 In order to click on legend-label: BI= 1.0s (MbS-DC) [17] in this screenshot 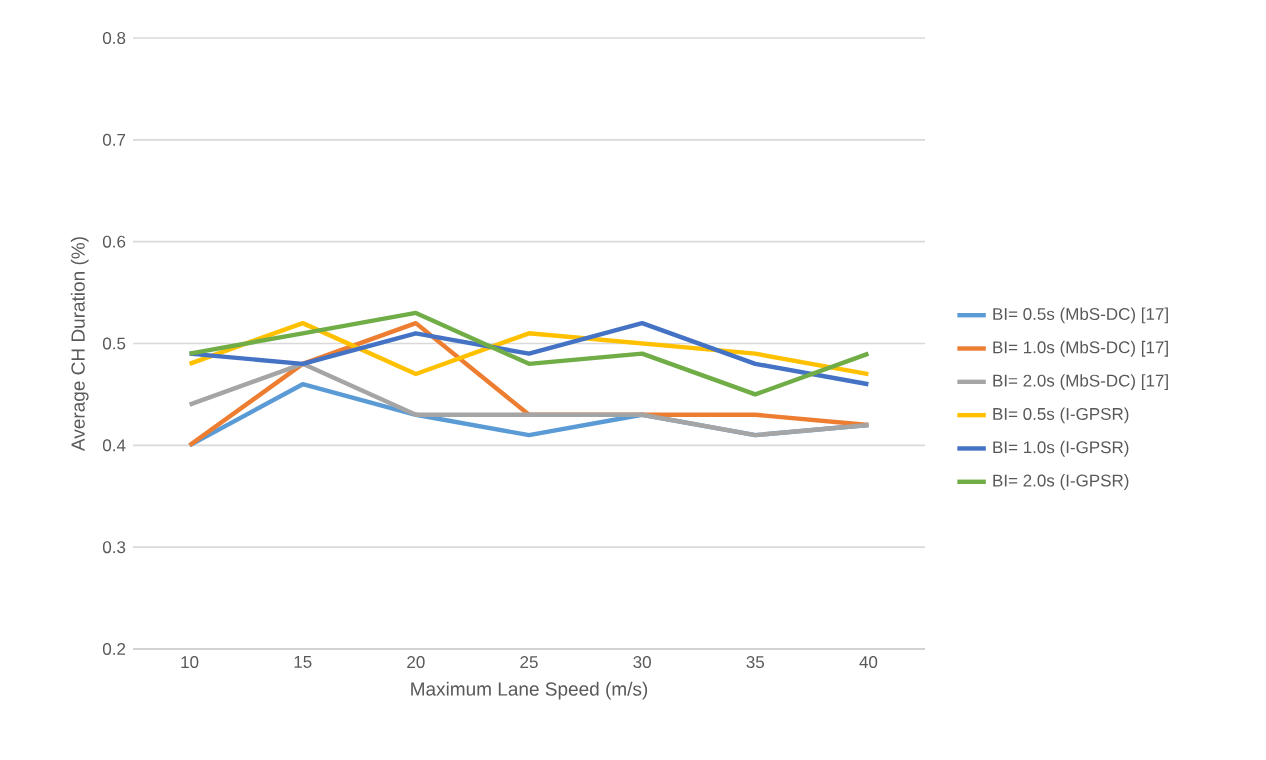, I will do `click(1080, 348)`.